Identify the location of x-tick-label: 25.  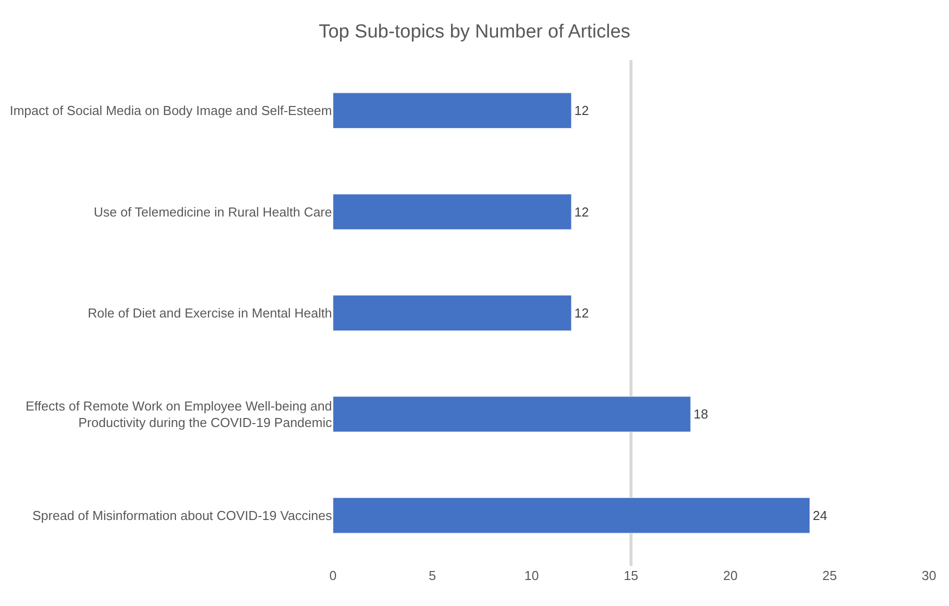
(829, 575).